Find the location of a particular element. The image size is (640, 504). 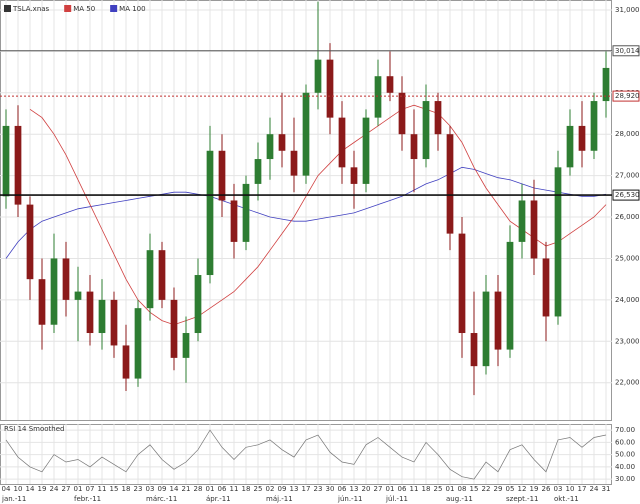

month-label: jan.-11 is located at coordinates (13, 499).